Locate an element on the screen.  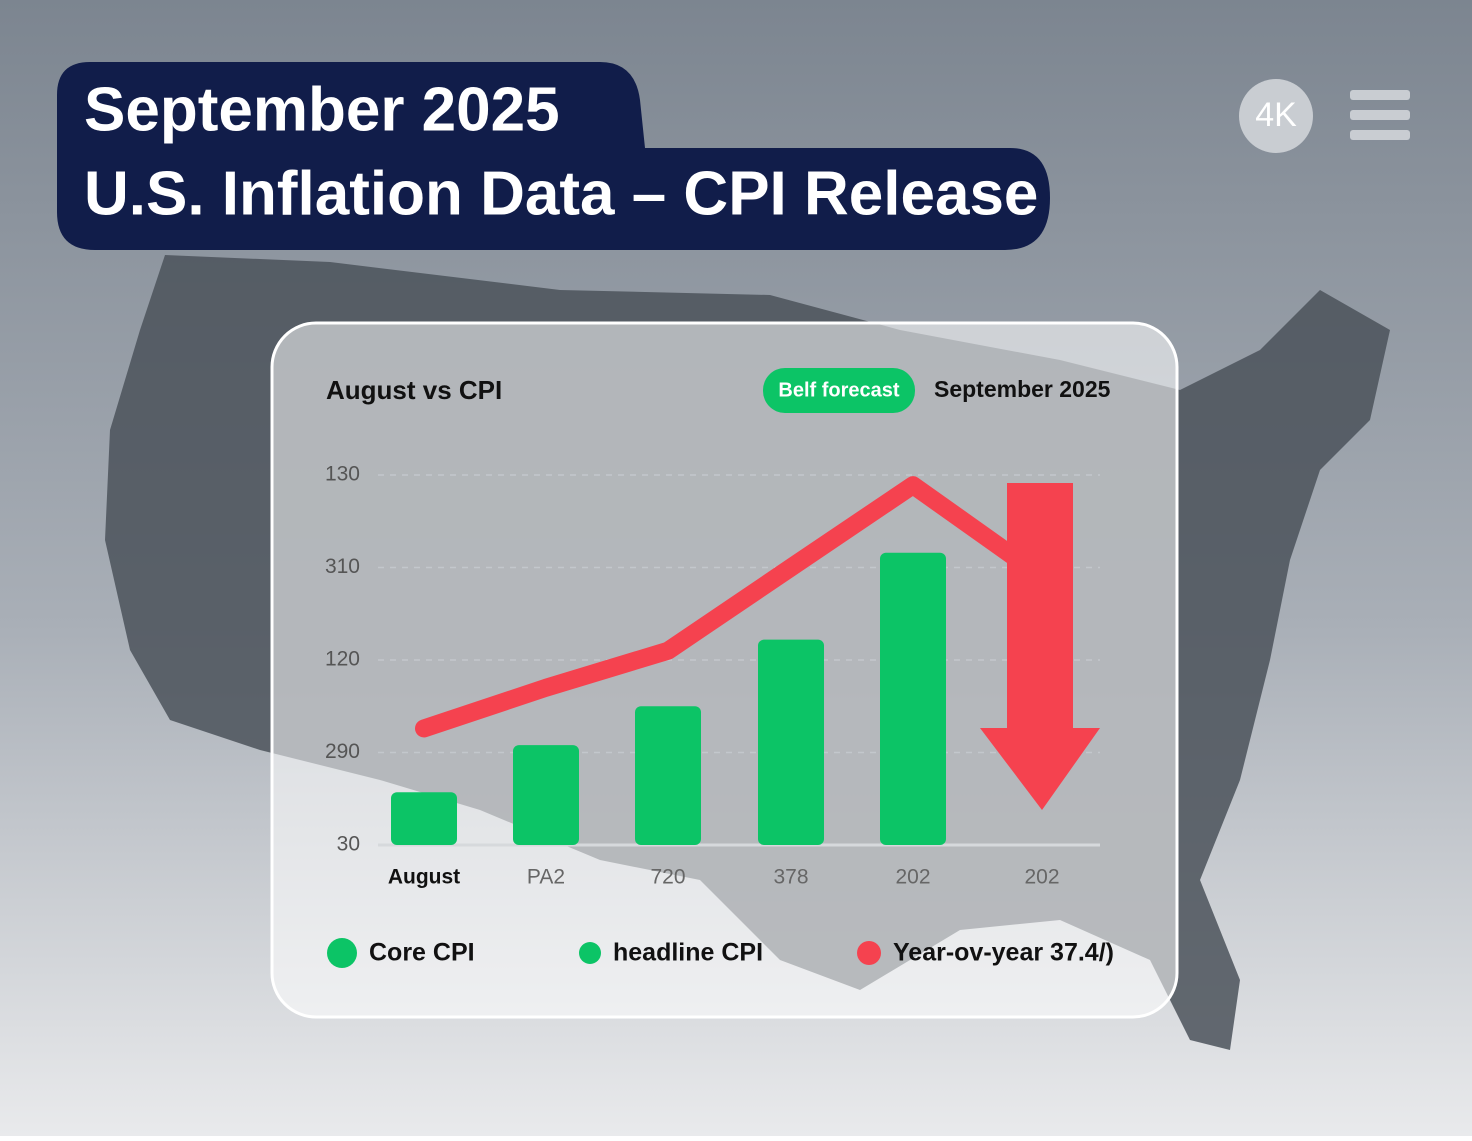
line is located at coordinates (733, 607).